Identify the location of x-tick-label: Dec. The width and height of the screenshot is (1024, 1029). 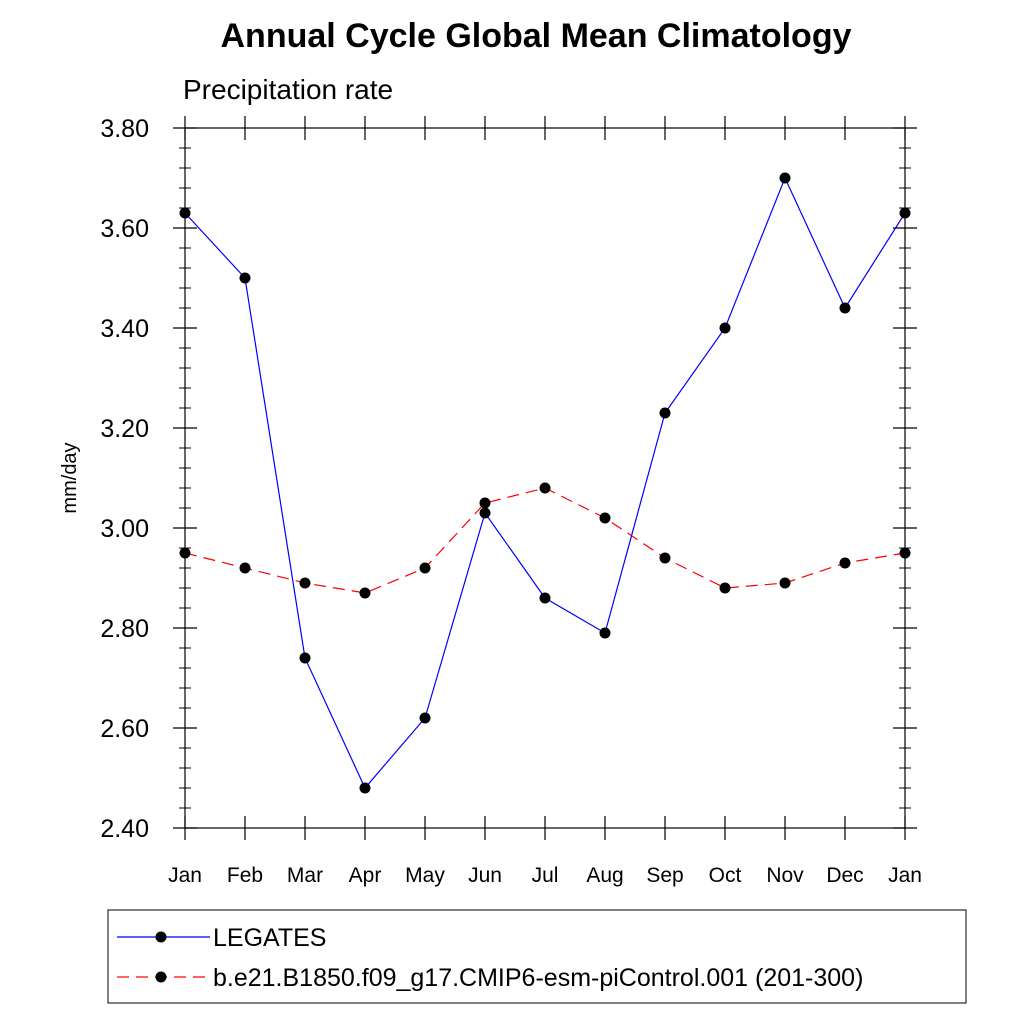
(844, 875).